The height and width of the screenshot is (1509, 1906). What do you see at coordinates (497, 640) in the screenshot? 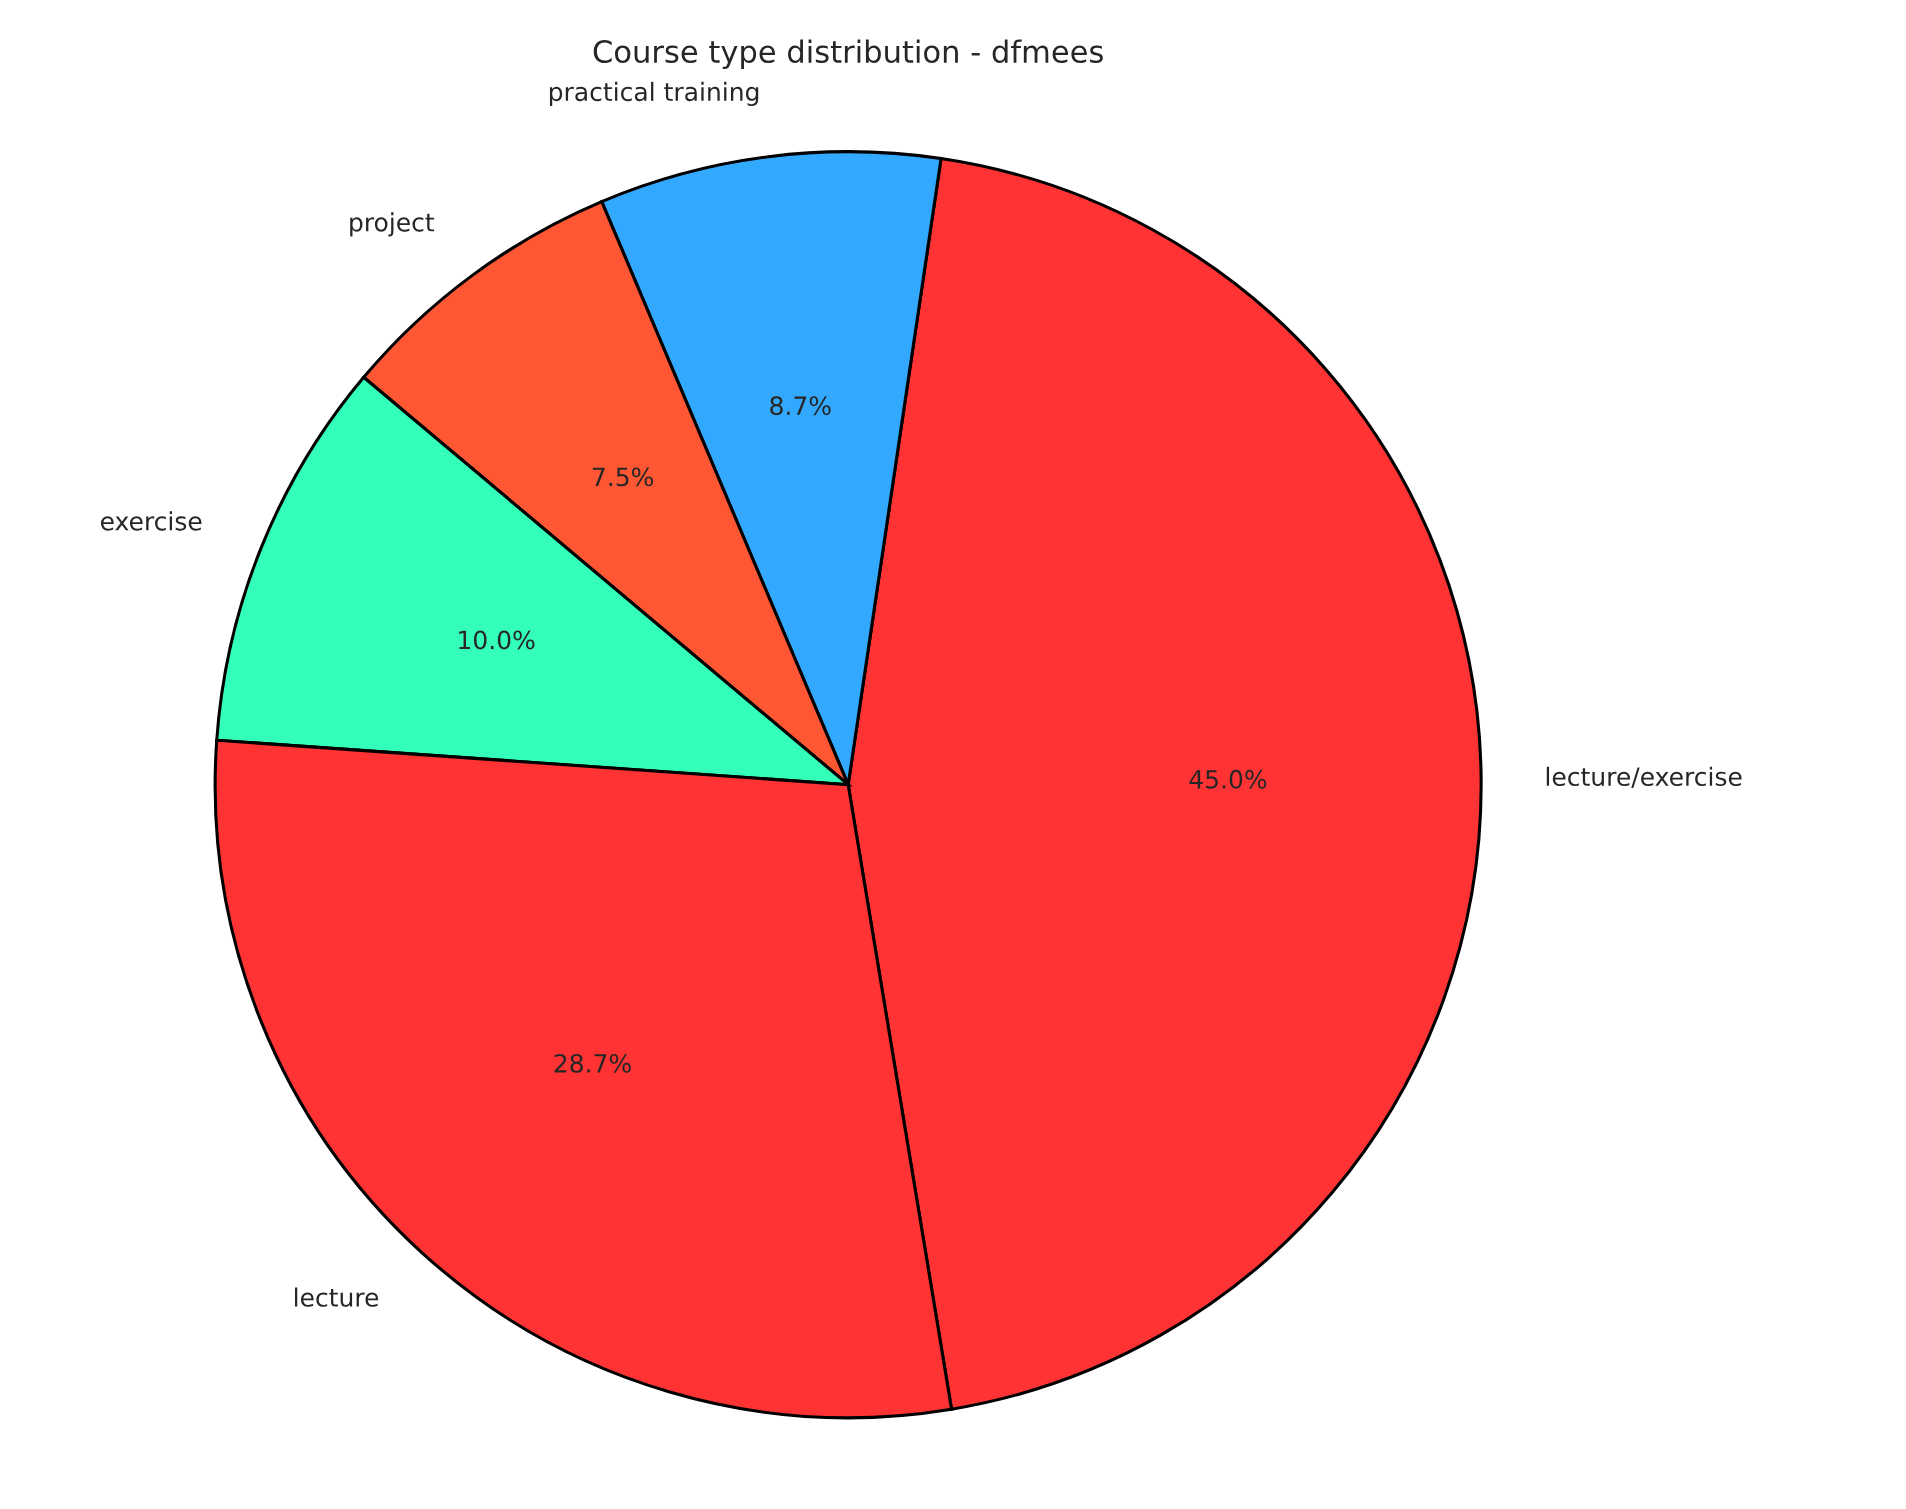
I see `data-label: 10.0%` at bounding box center [497, 640].